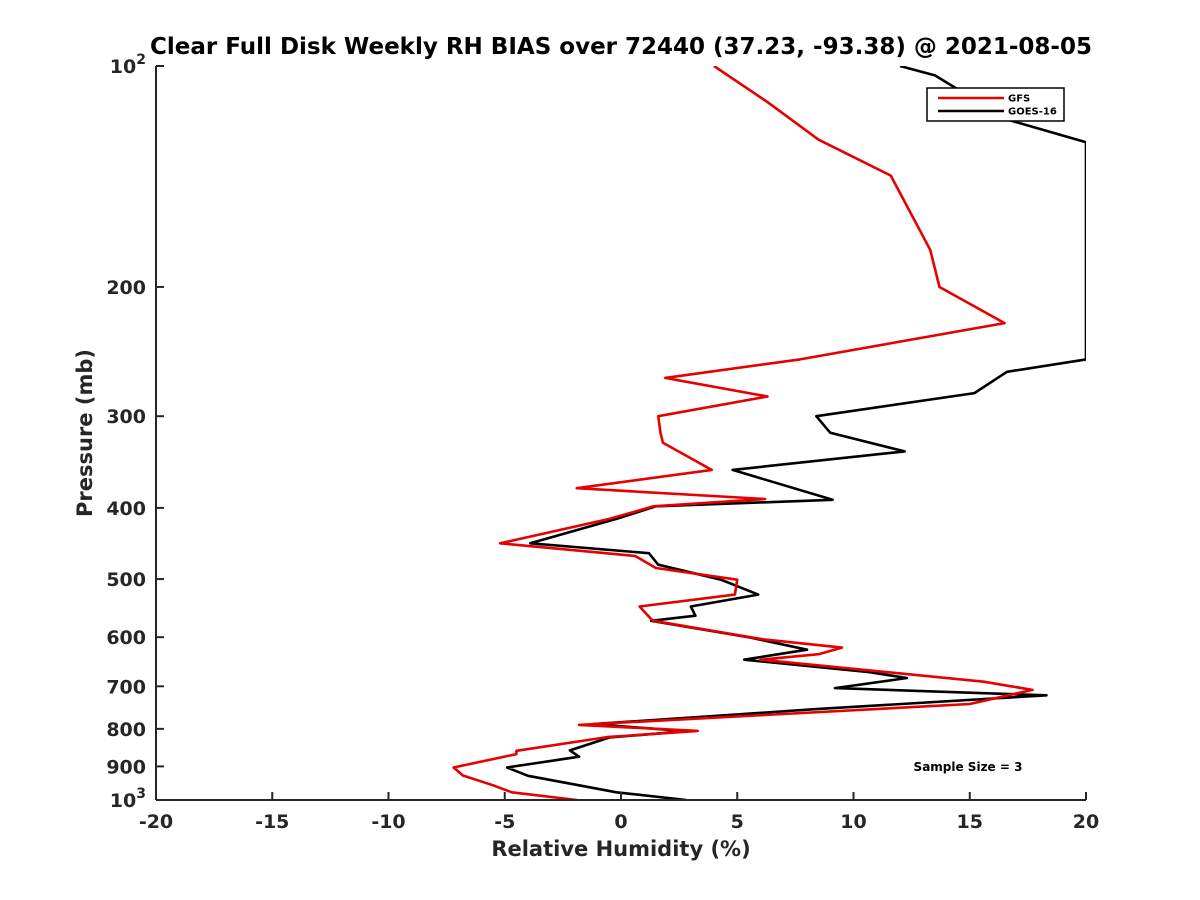 The image size is (1200, 900). Describe the element at coordinates (504, 822) in the screenshot. I see `x-tick-label: -5` at that location.